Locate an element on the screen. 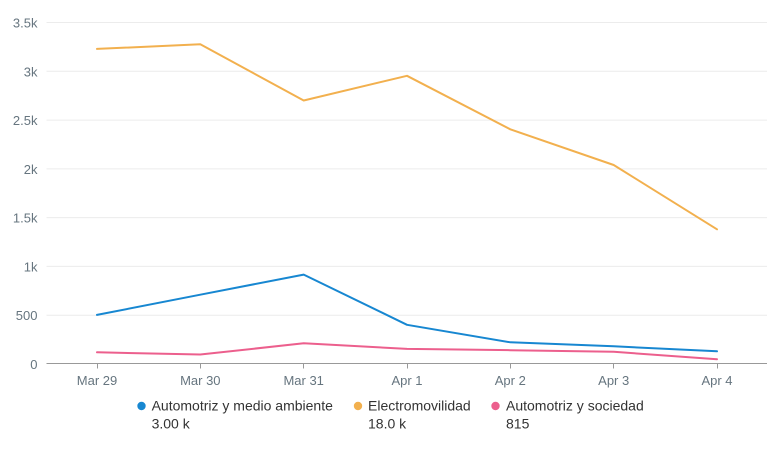 The image size is (775, 456). svg-text: Electromovilidad is located at coordinates (419, 406).